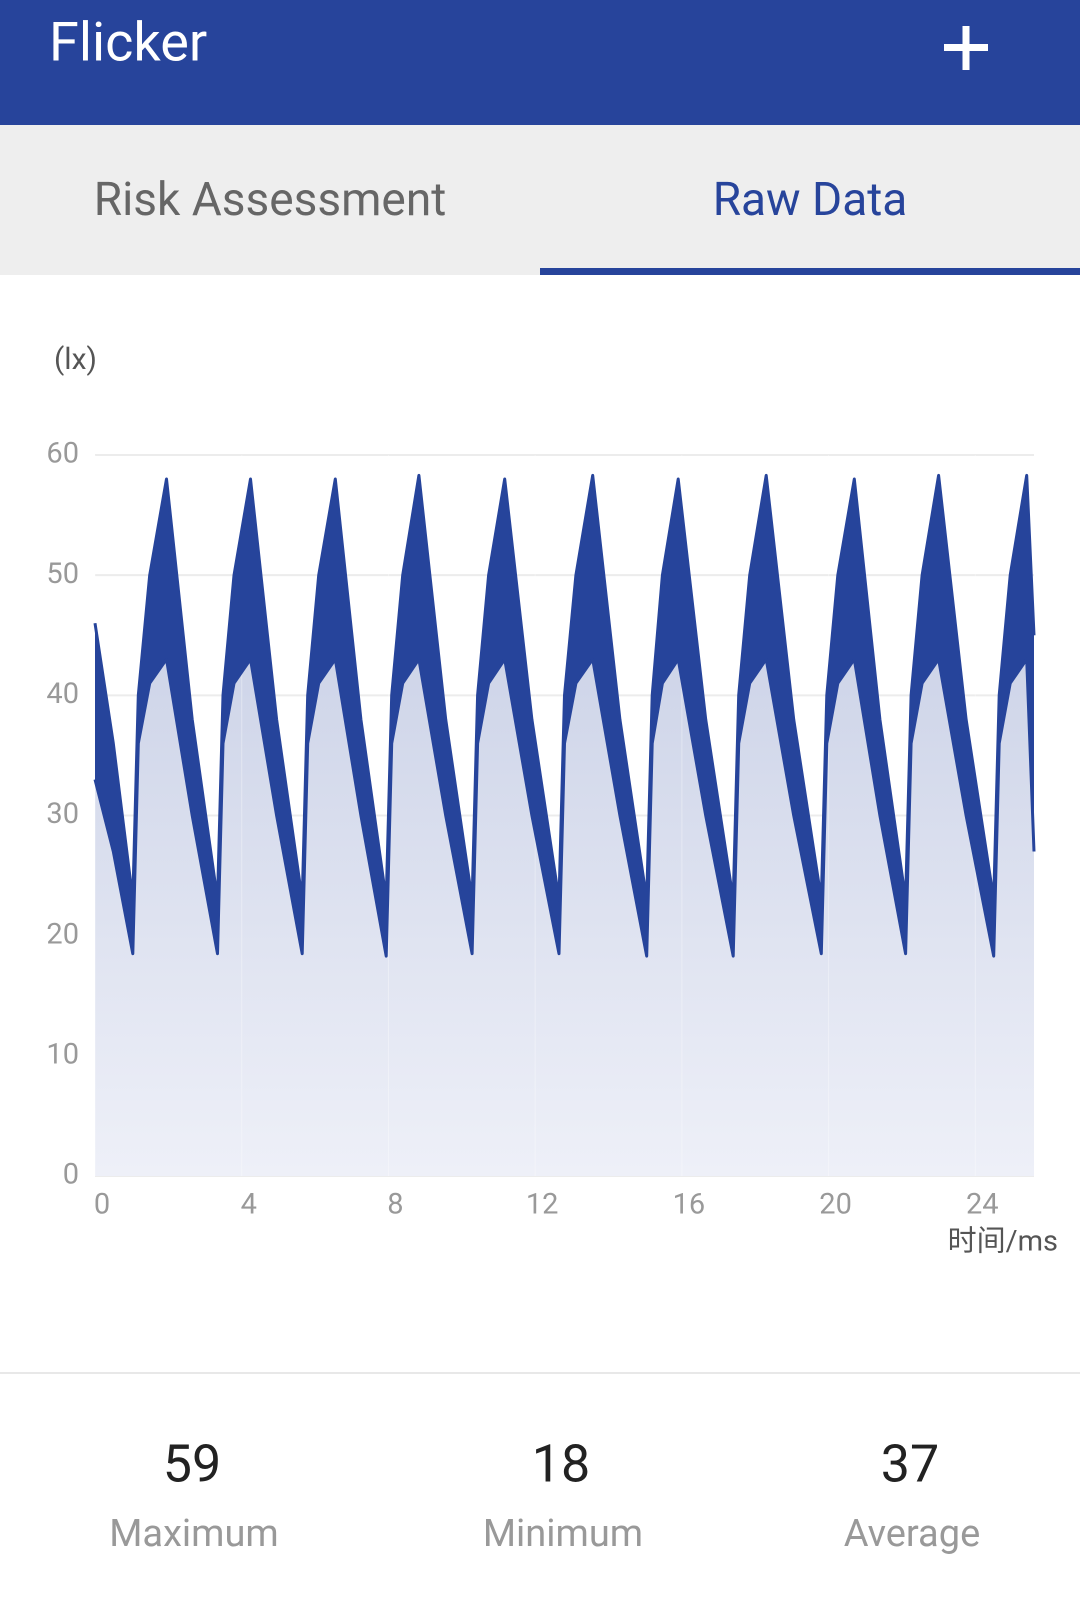 The height and width of the screenshot is (1604, 1080). Describe the element at coordinates (1003, 1242) in the screenshot. I see `x-axis-label: 时间/ms` at that location.